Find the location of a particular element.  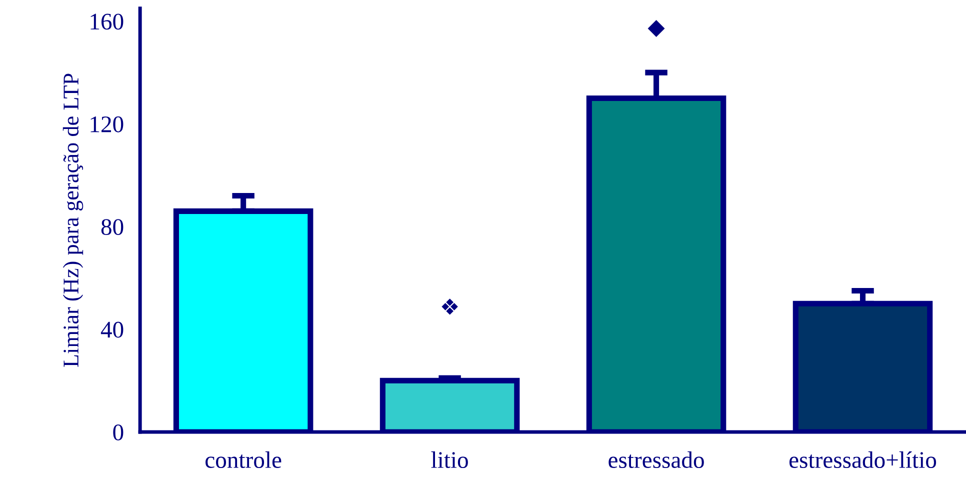

x-tick-label: estressado is located at coordinates (656, 459).